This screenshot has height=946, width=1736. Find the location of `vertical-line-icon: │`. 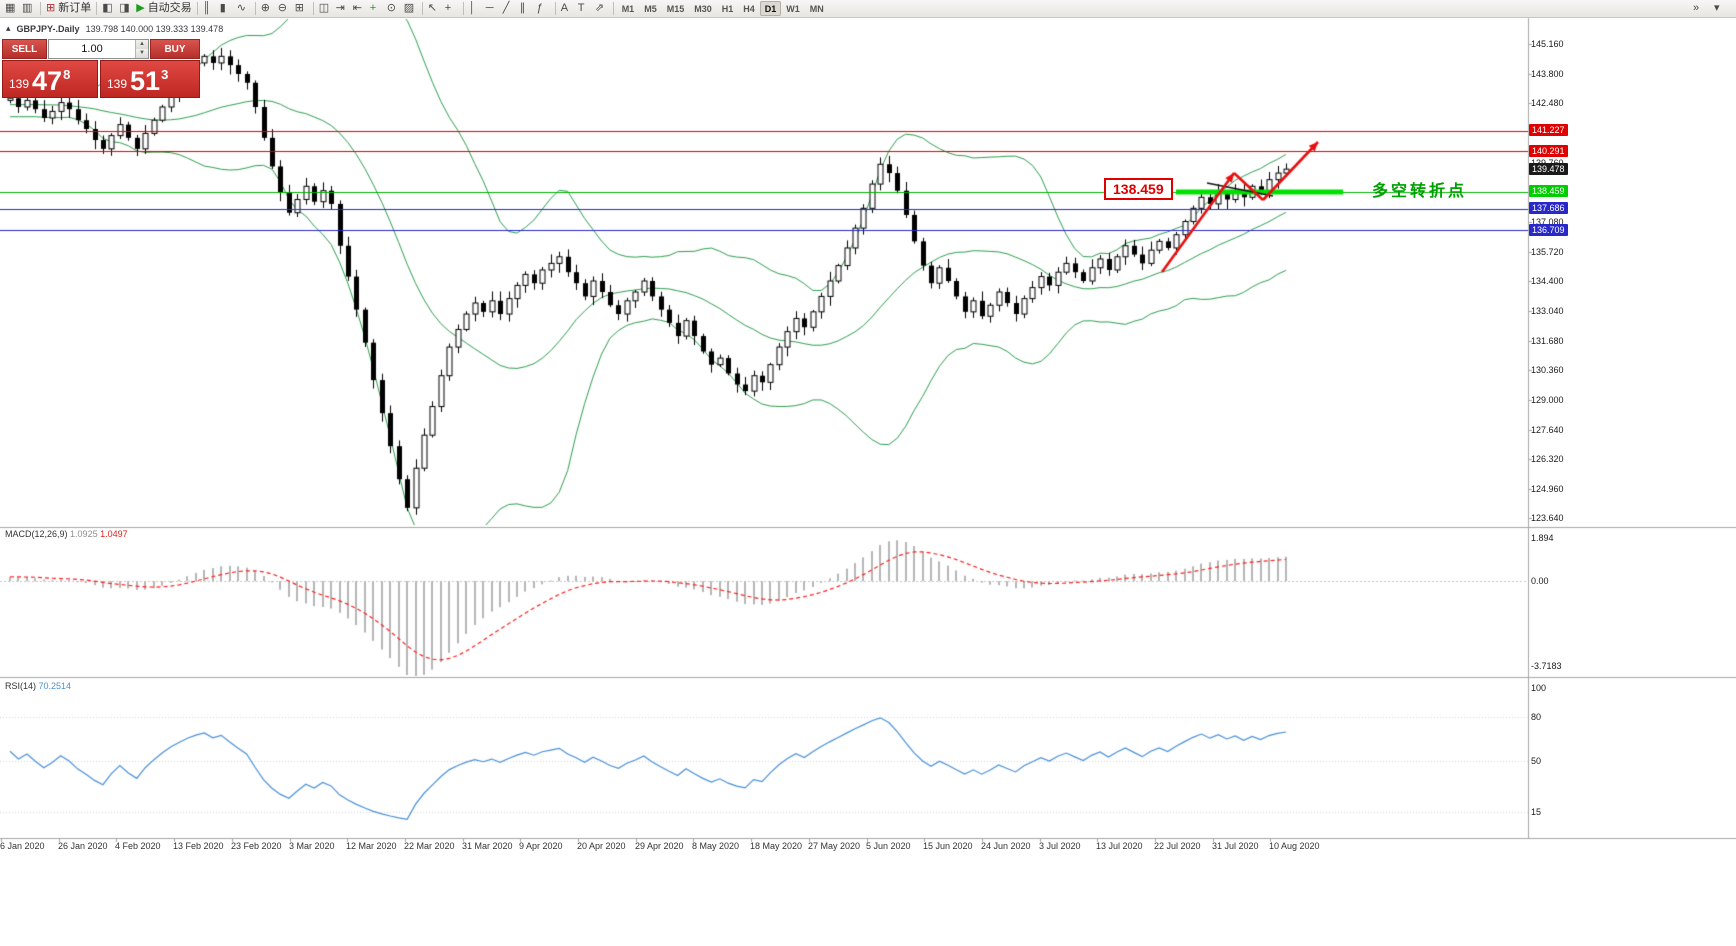

vertical-line-icon: │ is located at coordinates (475, 9).